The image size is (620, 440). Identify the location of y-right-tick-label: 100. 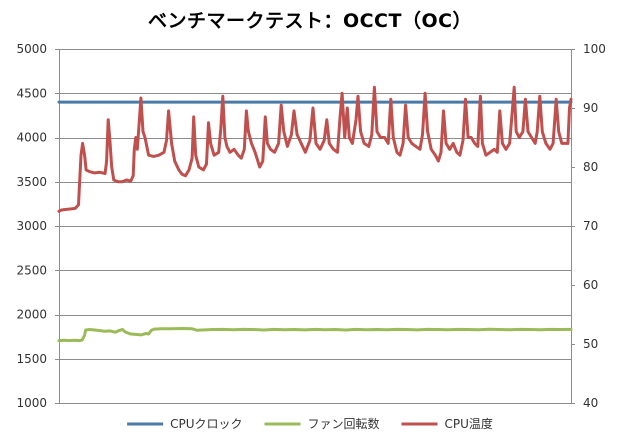
(594, 49).